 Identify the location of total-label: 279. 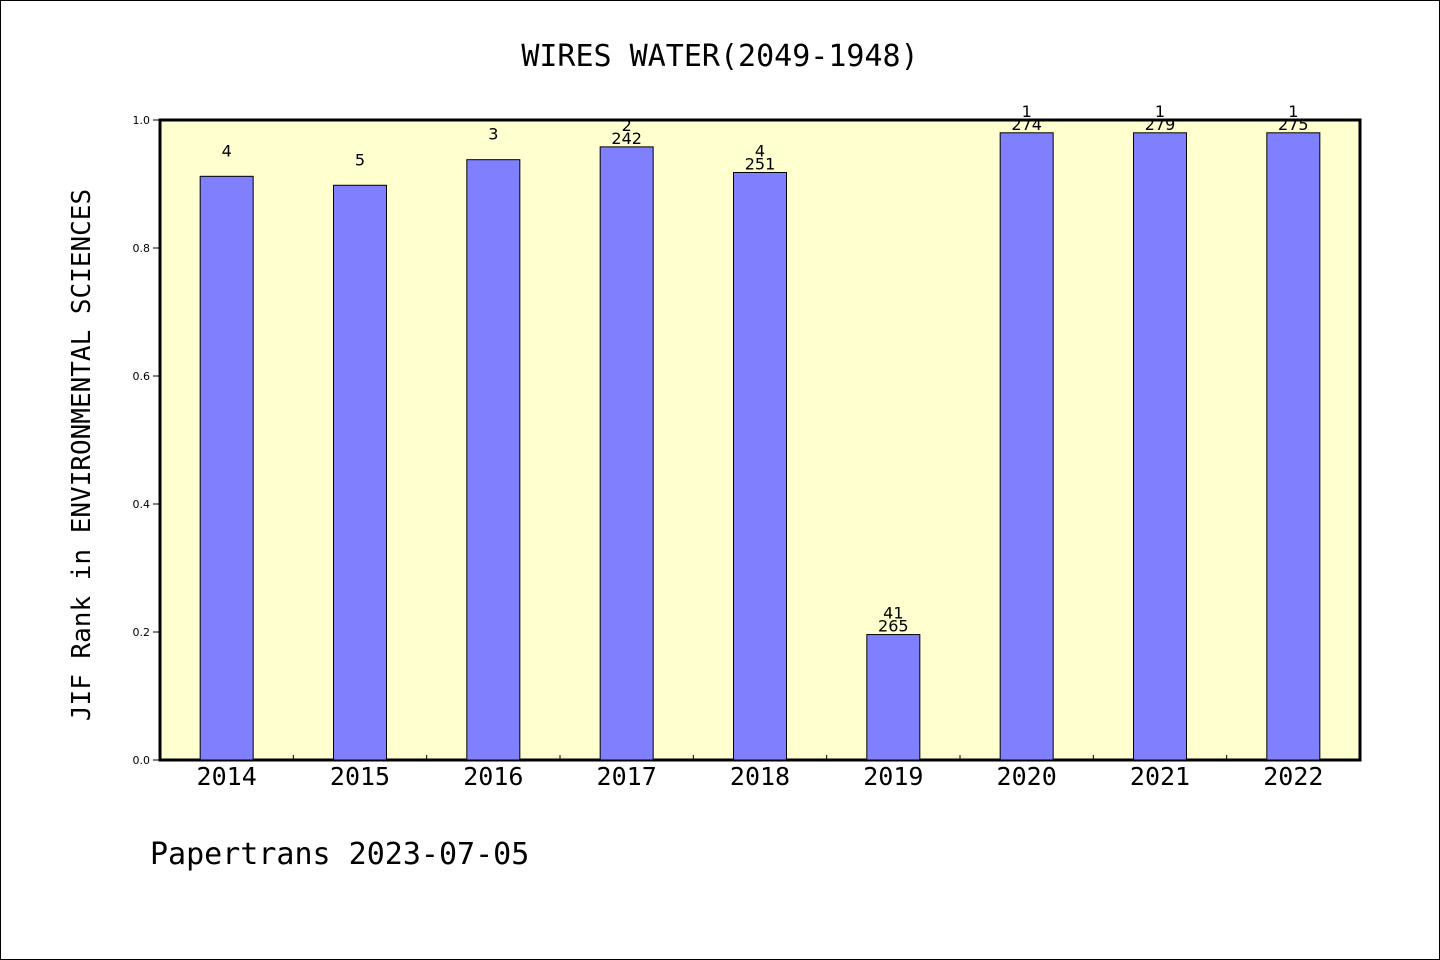
(1160, 124).